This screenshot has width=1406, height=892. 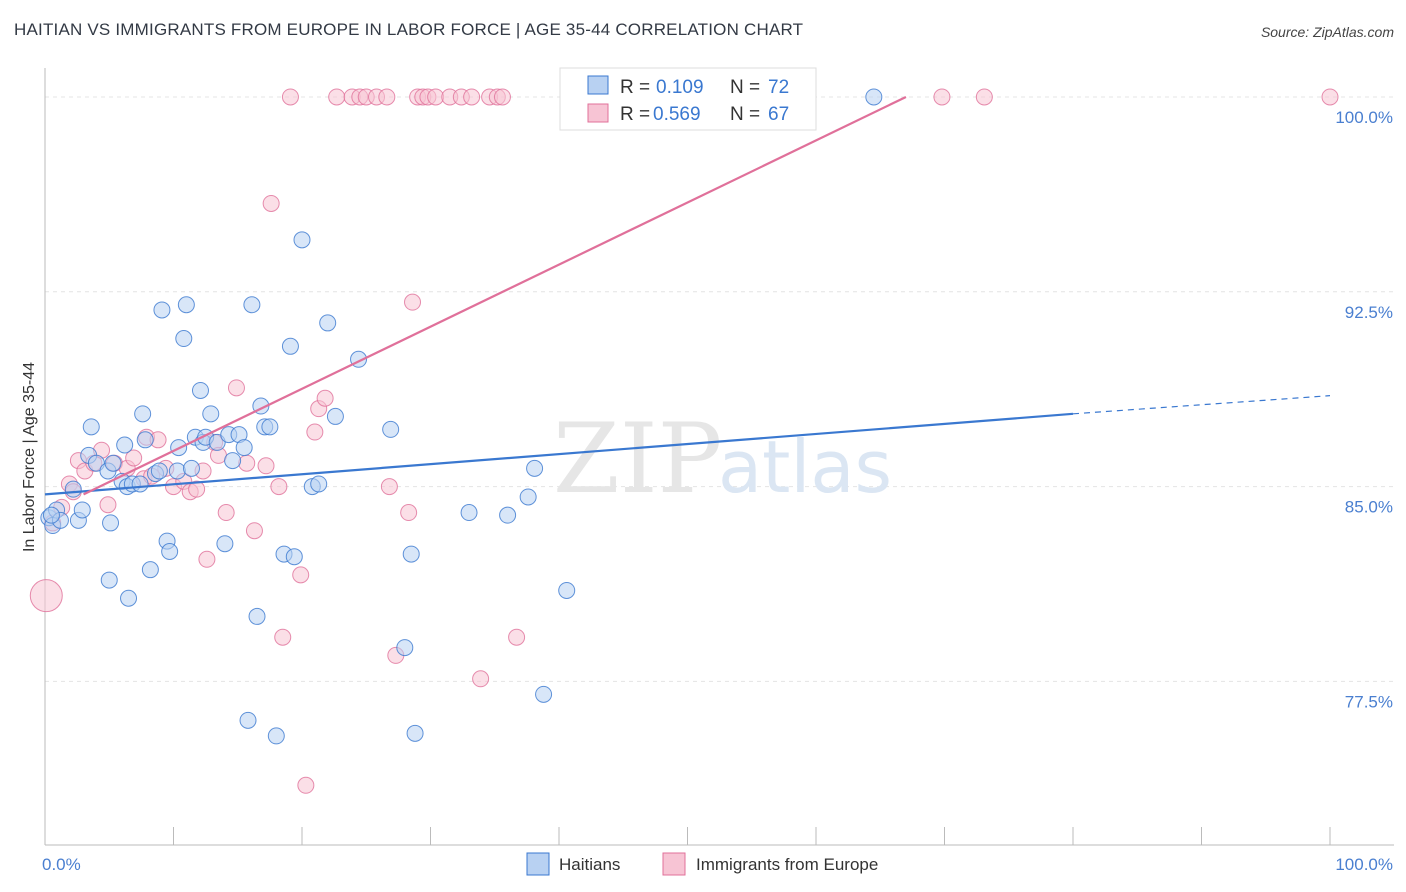 I want to click on legend-label-europe: Immigrants from Europe, so click(x=787, y=864).